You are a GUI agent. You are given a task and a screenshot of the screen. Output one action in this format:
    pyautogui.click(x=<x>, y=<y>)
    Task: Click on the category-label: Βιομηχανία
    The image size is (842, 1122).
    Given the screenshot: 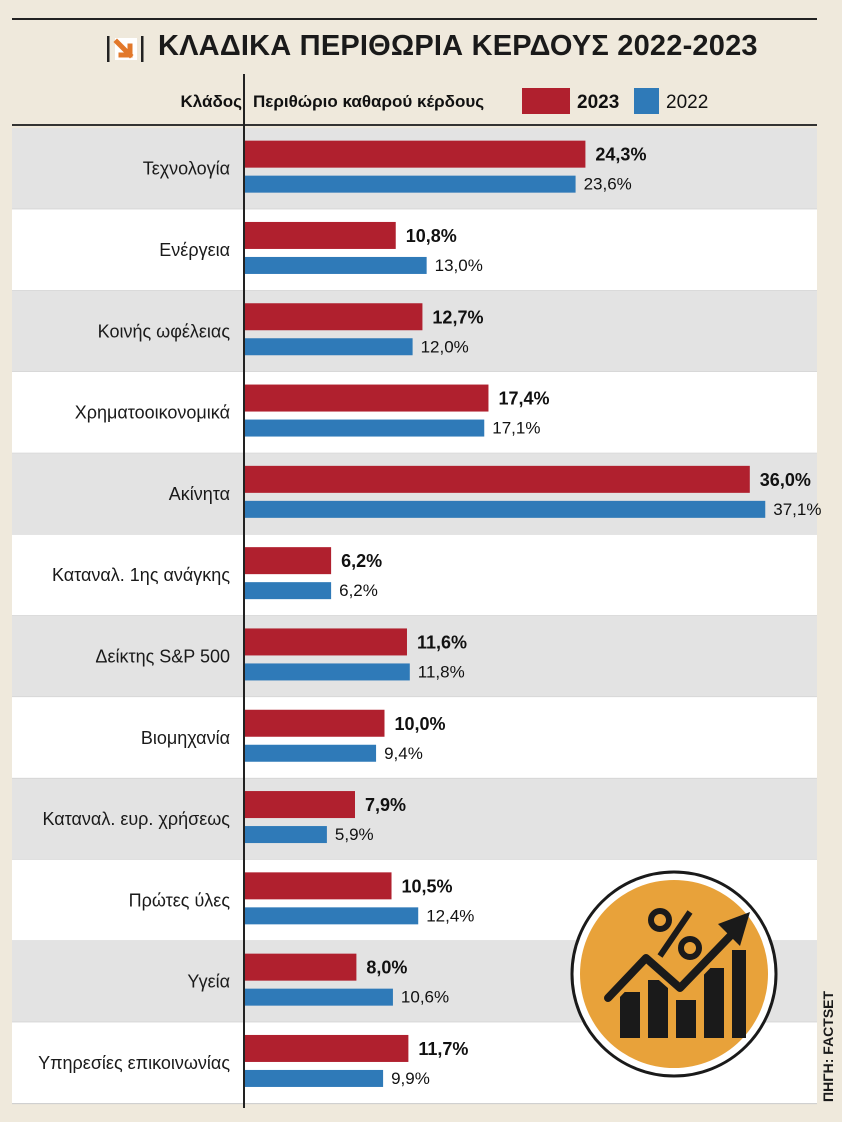 What is the action you would take?
    pyautogui.click(x=185, y=738)
    